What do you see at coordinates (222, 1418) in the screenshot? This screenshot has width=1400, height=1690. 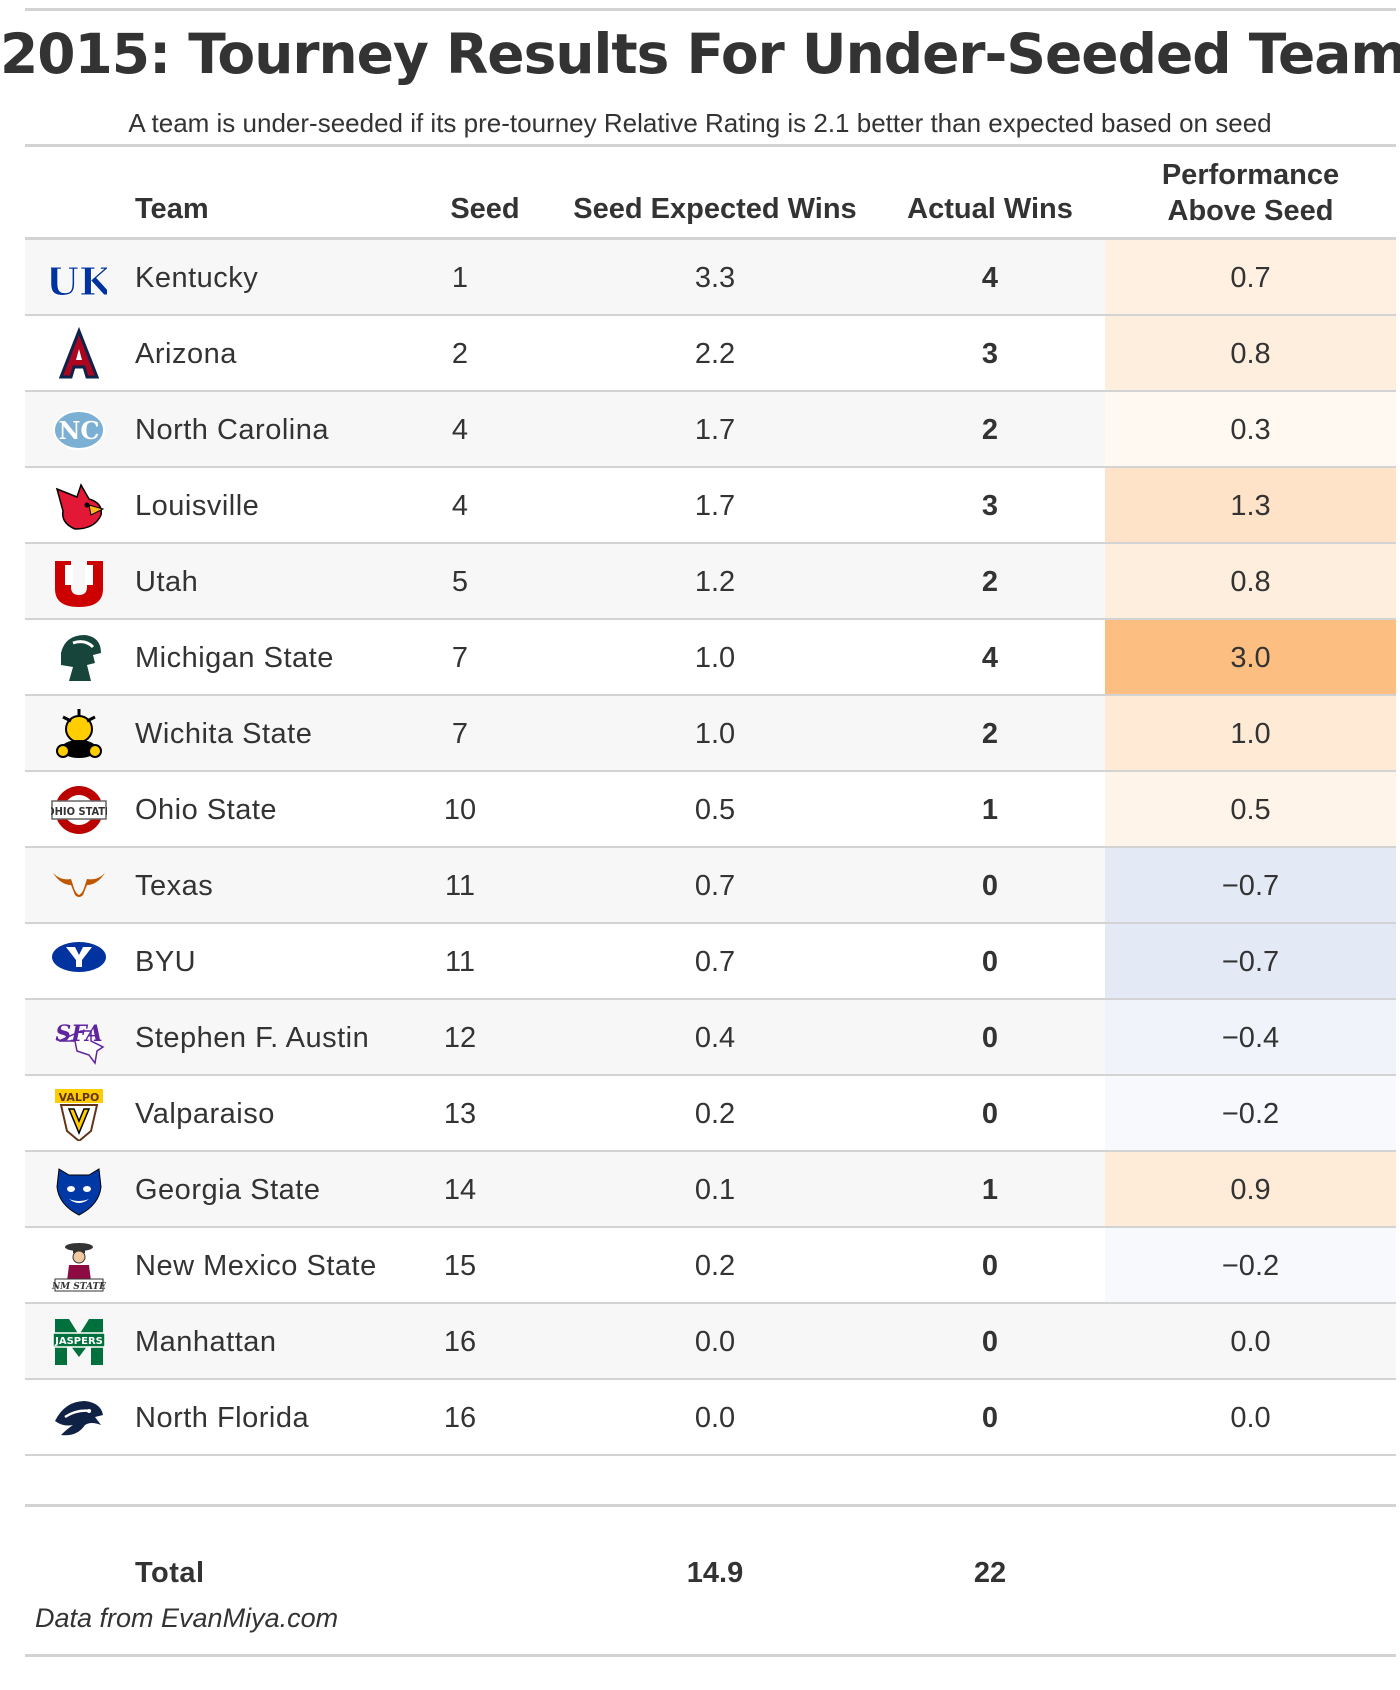 I see `team-name: North Florida` at bounding box center [222, 1418].